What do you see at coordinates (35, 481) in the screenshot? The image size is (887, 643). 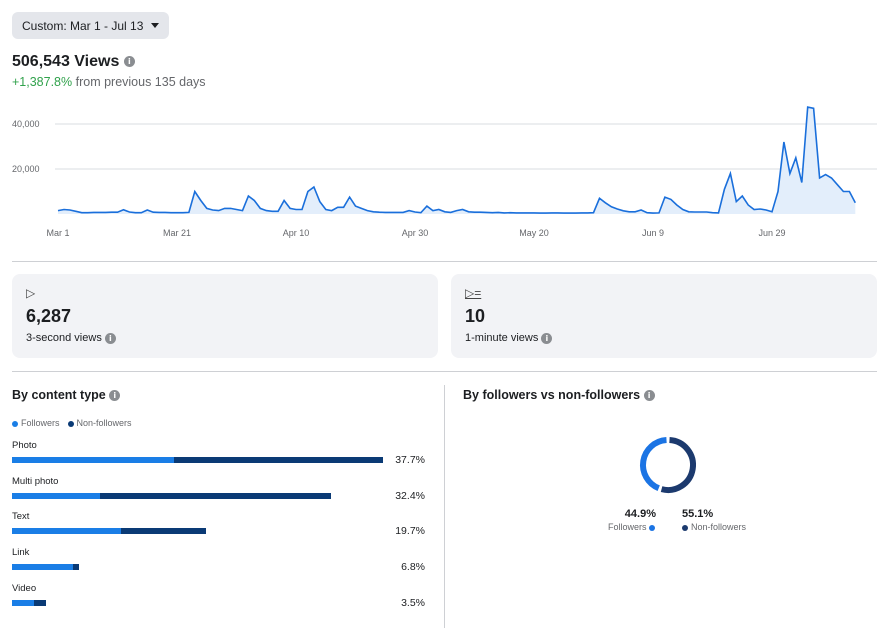 I see `content-type-label: Multi photo` at bounding box center [35, 481].